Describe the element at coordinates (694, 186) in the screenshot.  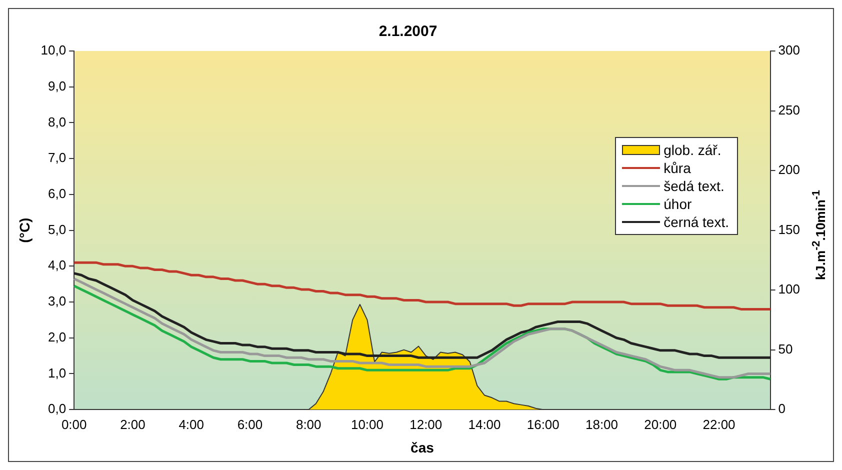
I see `legend-label: šedá text.` at that location.